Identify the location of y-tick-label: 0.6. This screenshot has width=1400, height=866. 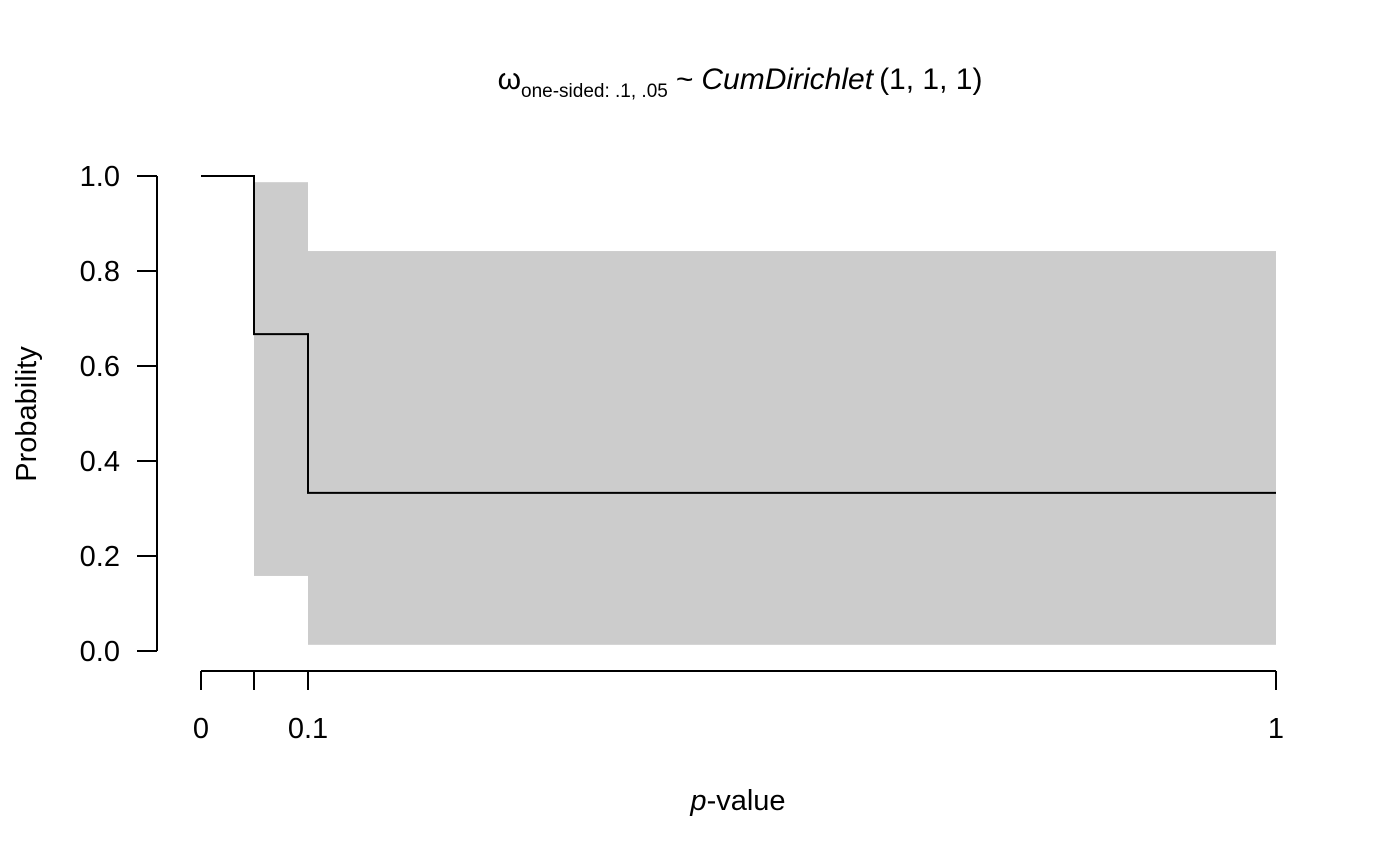
(100, 367).